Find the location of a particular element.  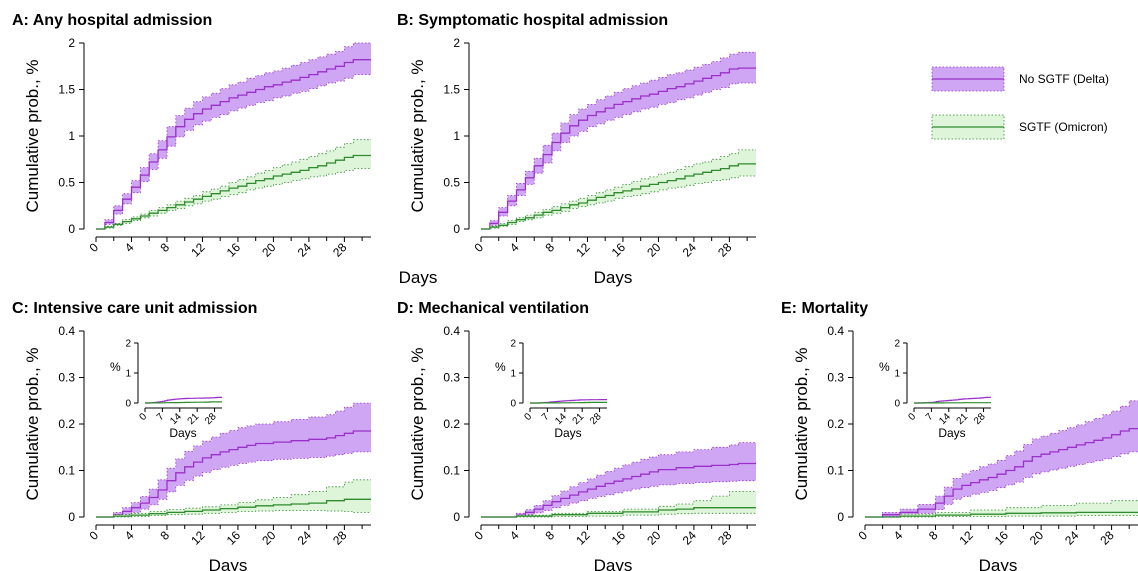

panel-a-omicron-ci-upper is located at coordinates (233, 184).